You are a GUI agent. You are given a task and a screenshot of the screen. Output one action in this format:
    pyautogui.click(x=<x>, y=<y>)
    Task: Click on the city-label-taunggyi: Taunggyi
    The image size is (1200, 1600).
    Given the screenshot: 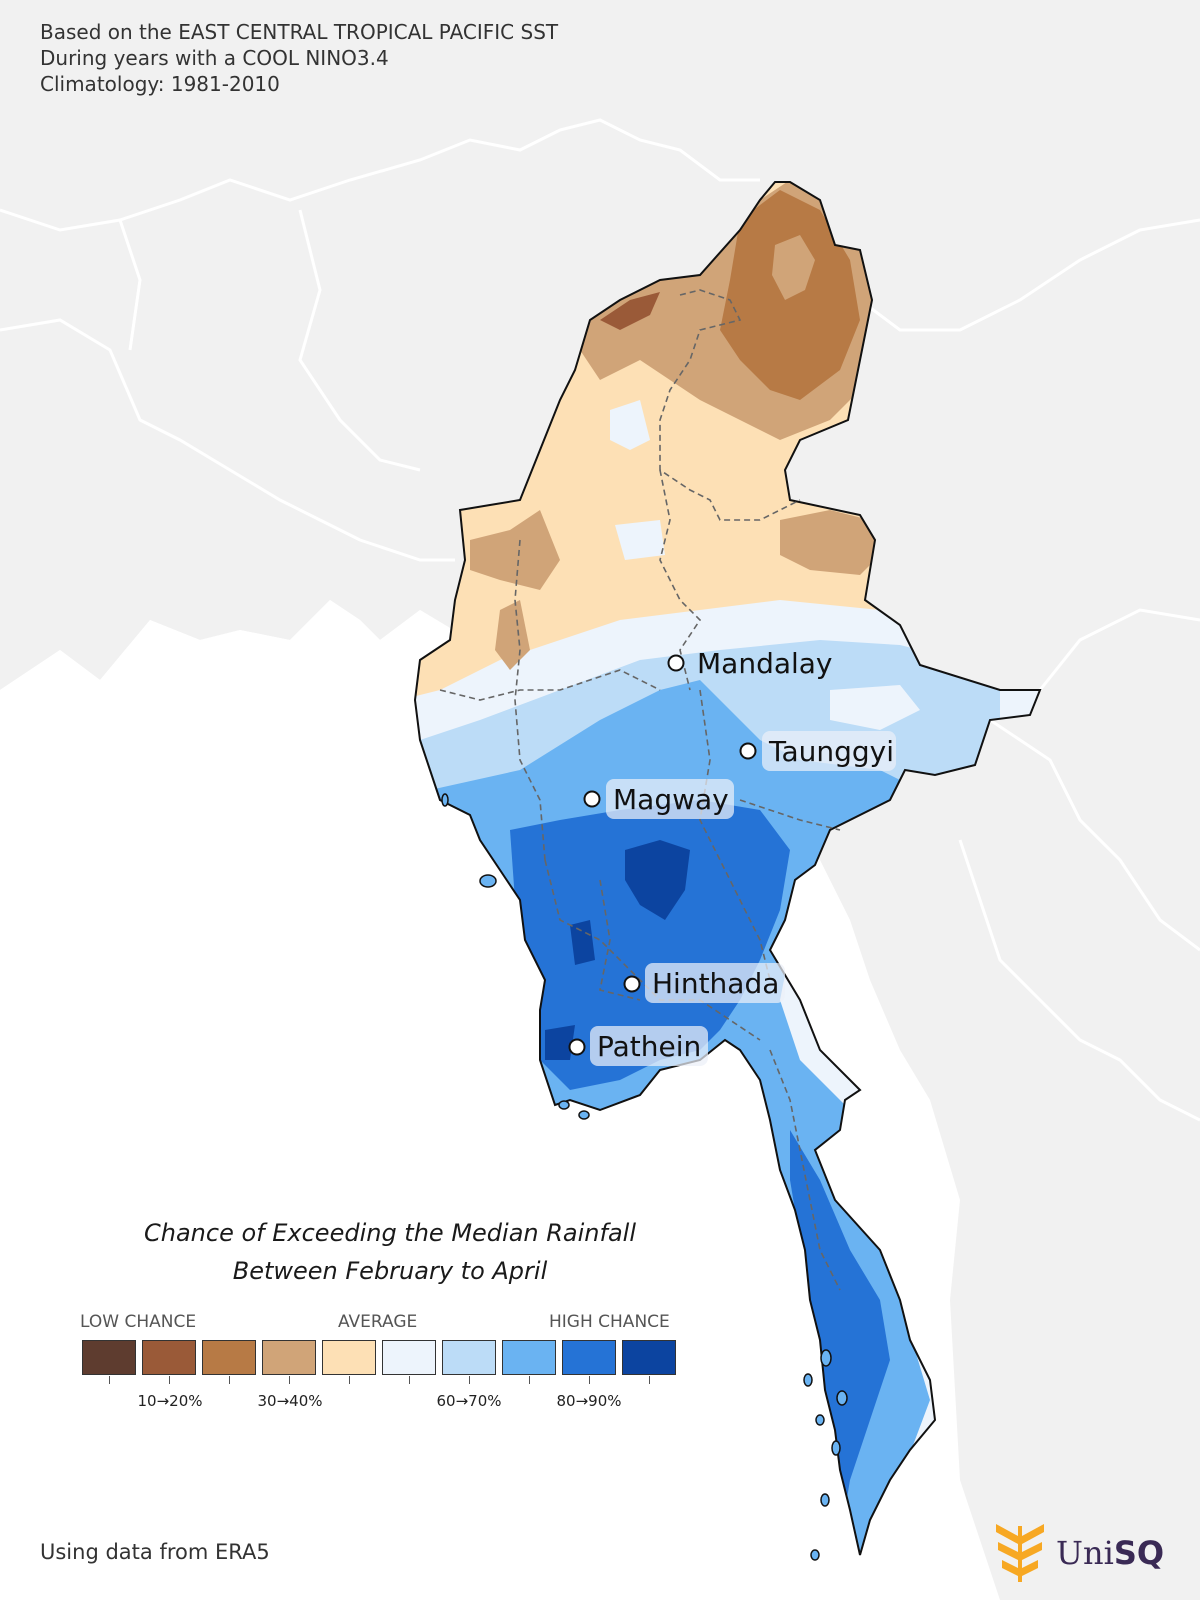 What is the action you would take?
    pyautogui.click(x=831, y=751)
    